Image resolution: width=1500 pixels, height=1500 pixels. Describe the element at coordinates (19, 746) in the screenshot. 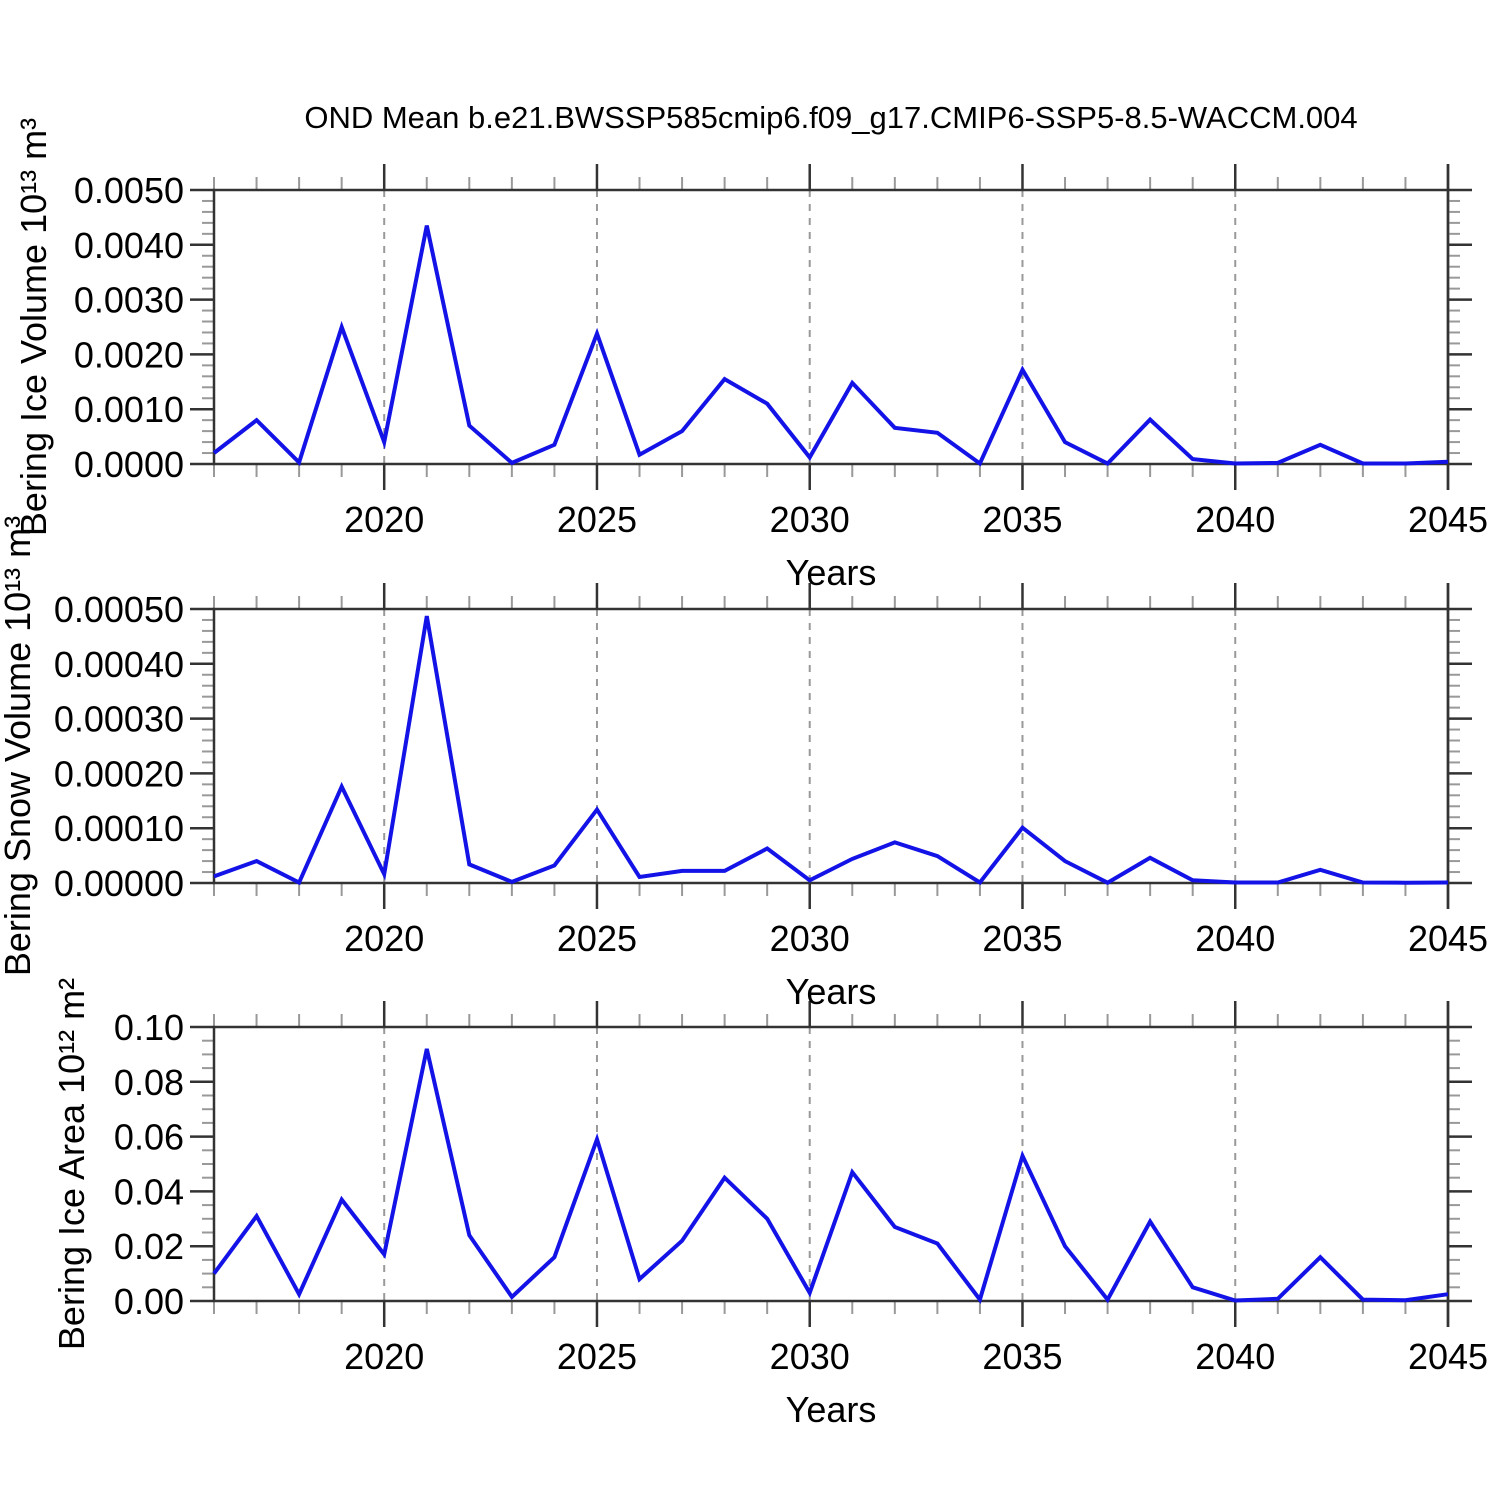

I see `y-axis-label-snow-volume: Bering Snow Volume 10¹³ m³` at that location.